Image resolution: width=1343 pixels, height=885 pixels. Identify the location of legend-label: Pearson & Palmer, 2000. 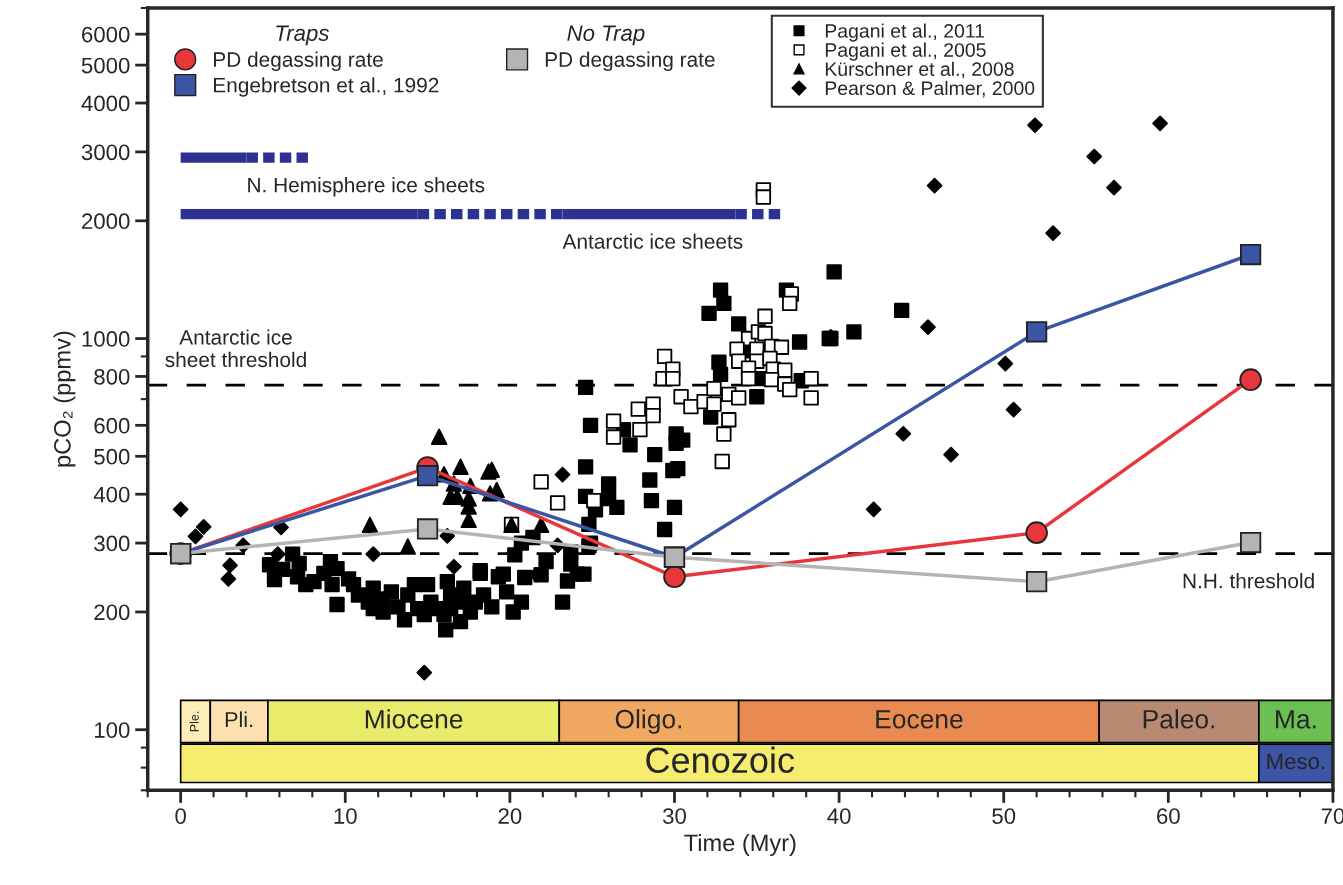
(930, 89).